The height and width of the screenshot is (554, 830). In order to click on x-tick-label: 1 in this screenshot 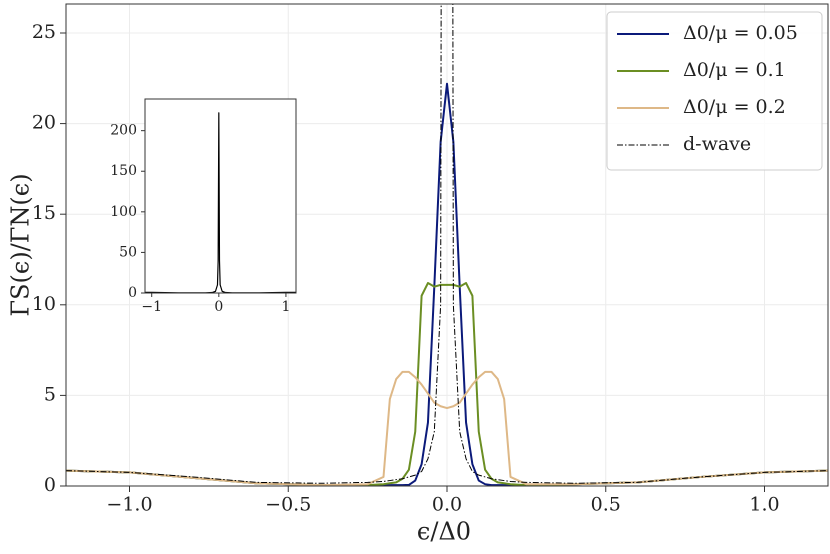, I will do `click(285, 307)`.